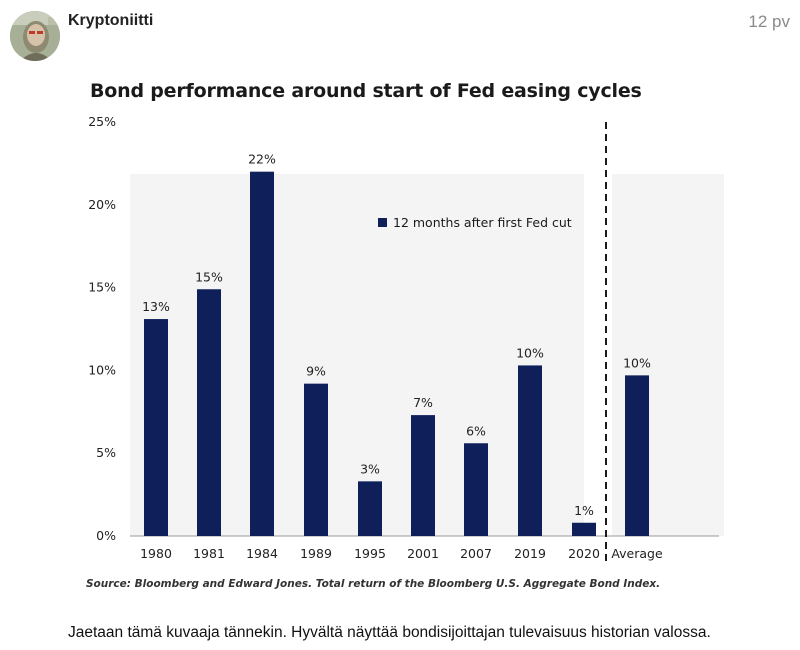 The image size is (800, 650). I want to click on avatar, so click(35, 36).